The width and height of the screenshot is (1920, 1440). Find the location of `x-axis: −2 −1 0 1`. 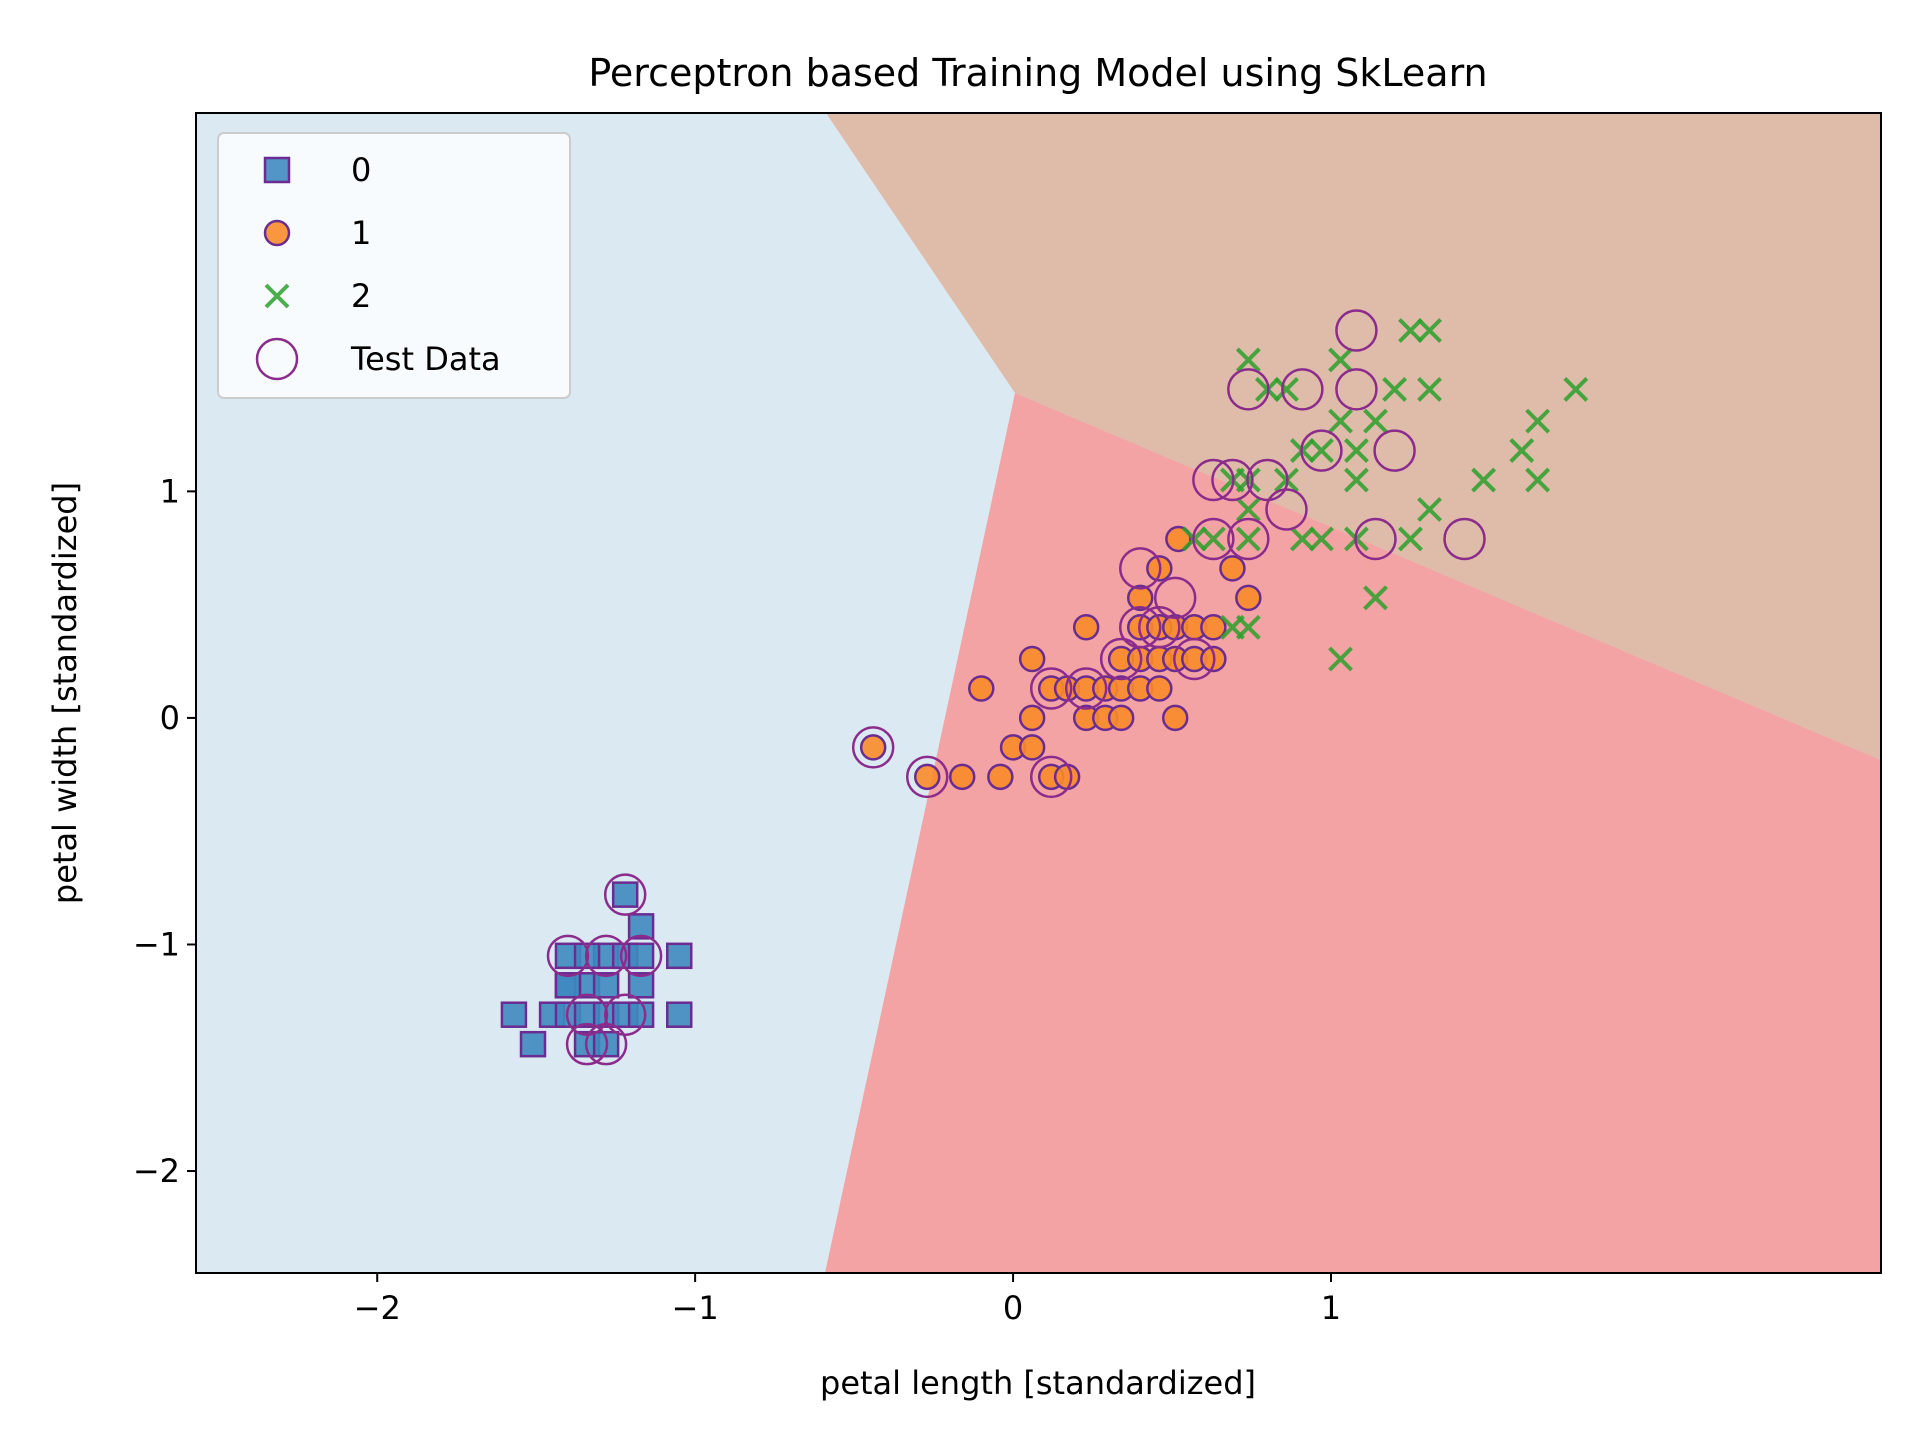

x-axis: −2 −1 0 1 is located at coordinates (847, 1300).